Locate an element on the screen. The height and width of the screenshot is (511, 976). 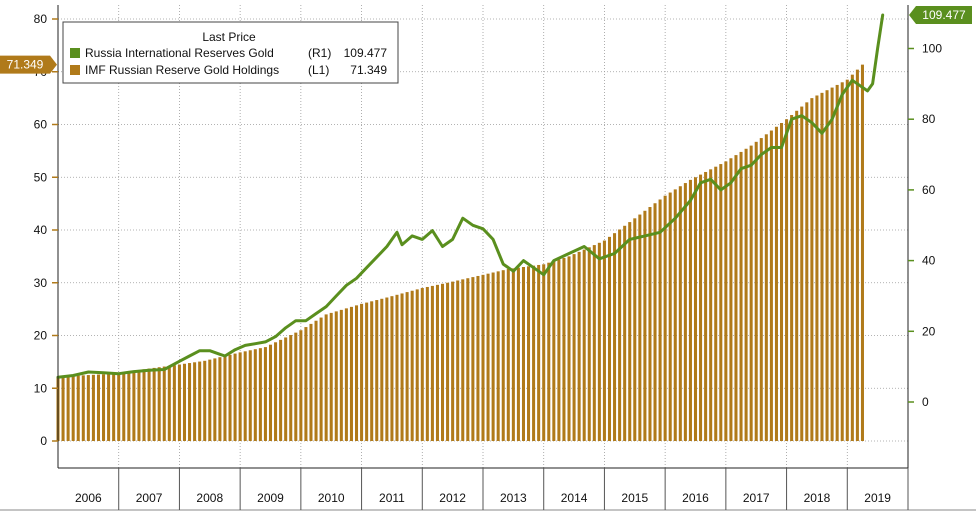
x-tick-label: 2012 is located at coordinates (452, 498).